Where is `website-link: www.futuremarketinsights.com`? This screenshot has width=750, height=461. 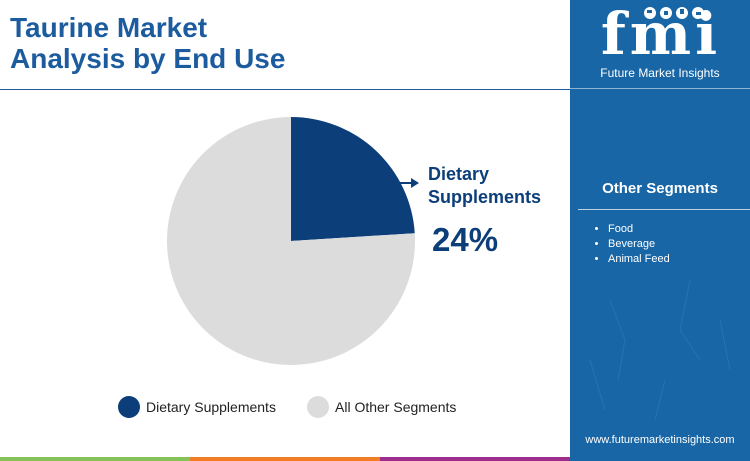
website-link: www.futuremarketinsights.com is located at coordinates (660, 440).